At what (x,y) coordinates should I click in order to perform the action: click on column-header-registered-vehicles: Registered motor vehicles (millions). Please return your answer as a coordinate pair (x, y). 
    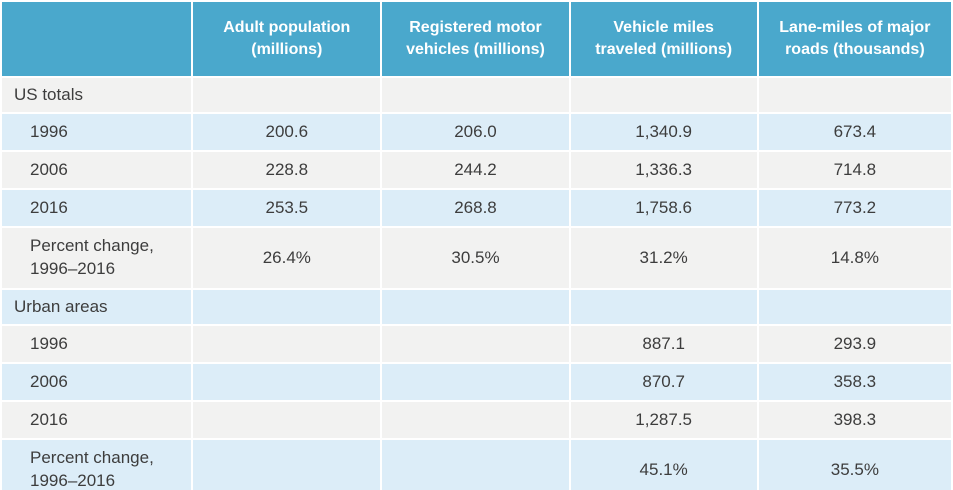
    Looking at the image, I should click on (475, 39).